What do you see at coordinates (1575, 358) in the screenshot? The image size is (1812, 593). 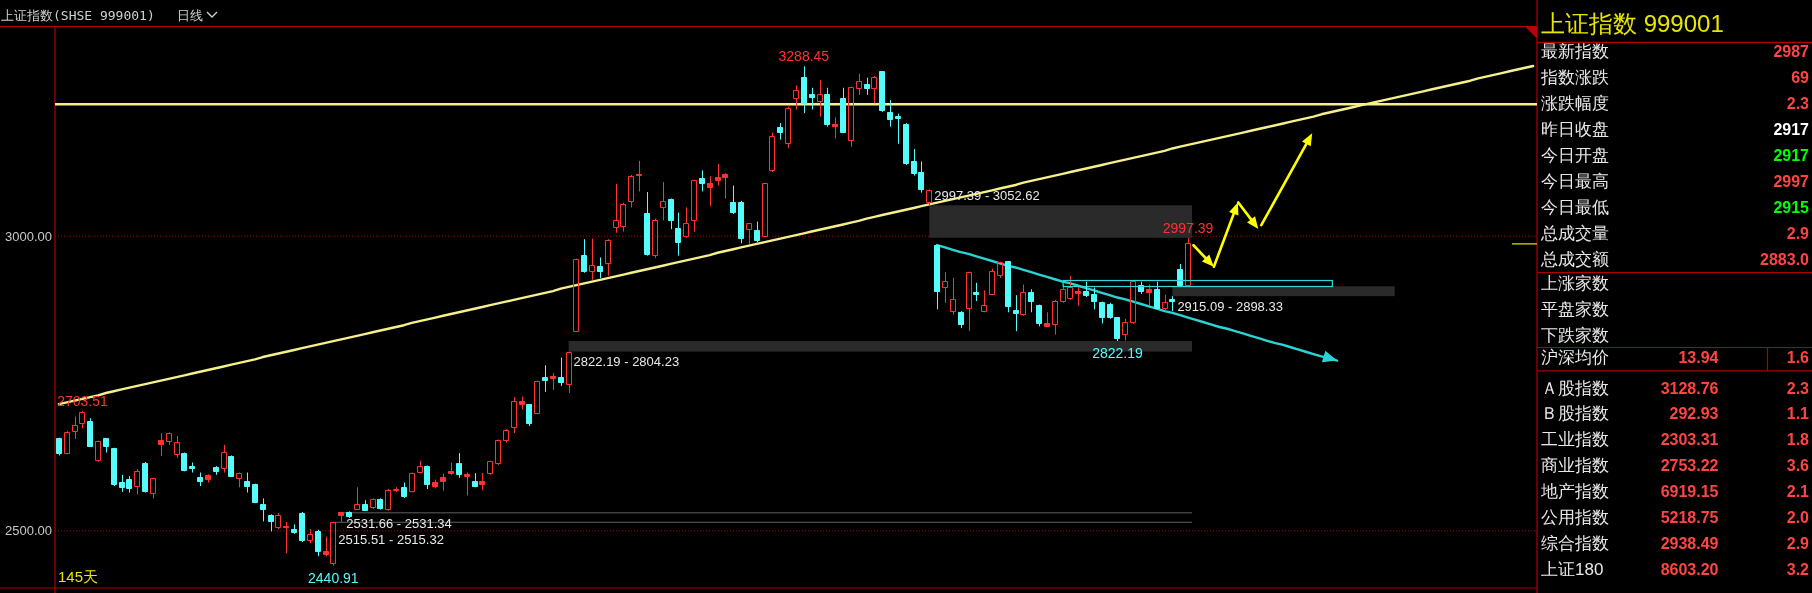 I see `category-label: 沪深均价` at bounding box center [1575, 358].